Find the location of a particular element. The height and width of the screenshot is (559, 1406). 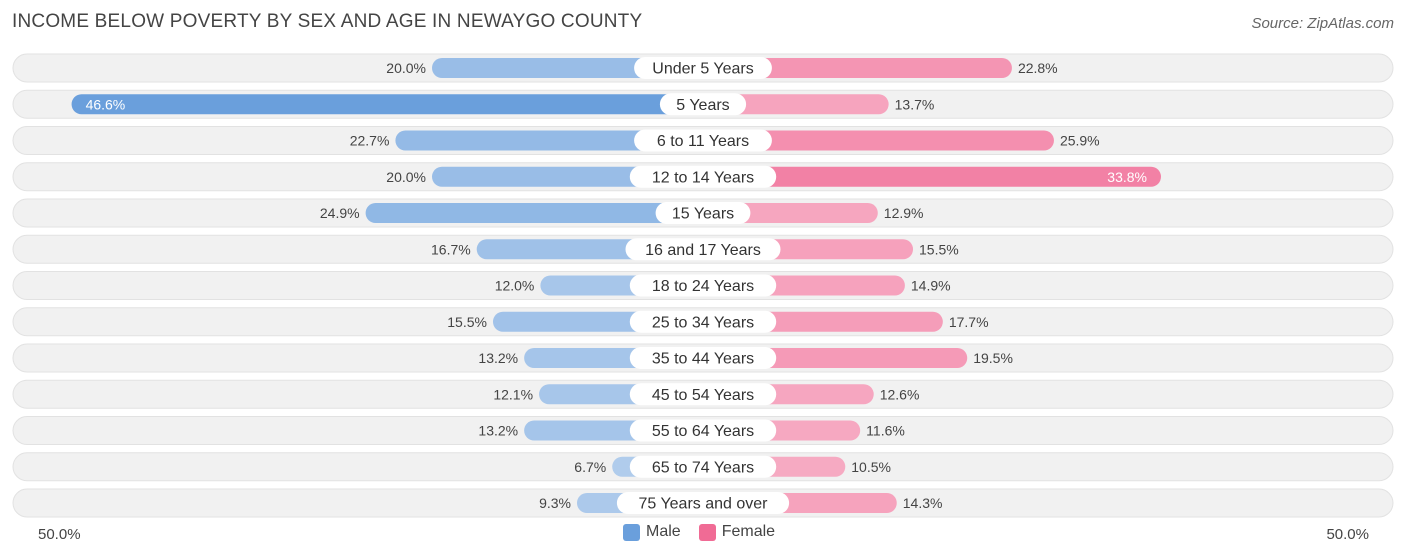

value-label-male: 15.5% is located at coordinates (467, 322).